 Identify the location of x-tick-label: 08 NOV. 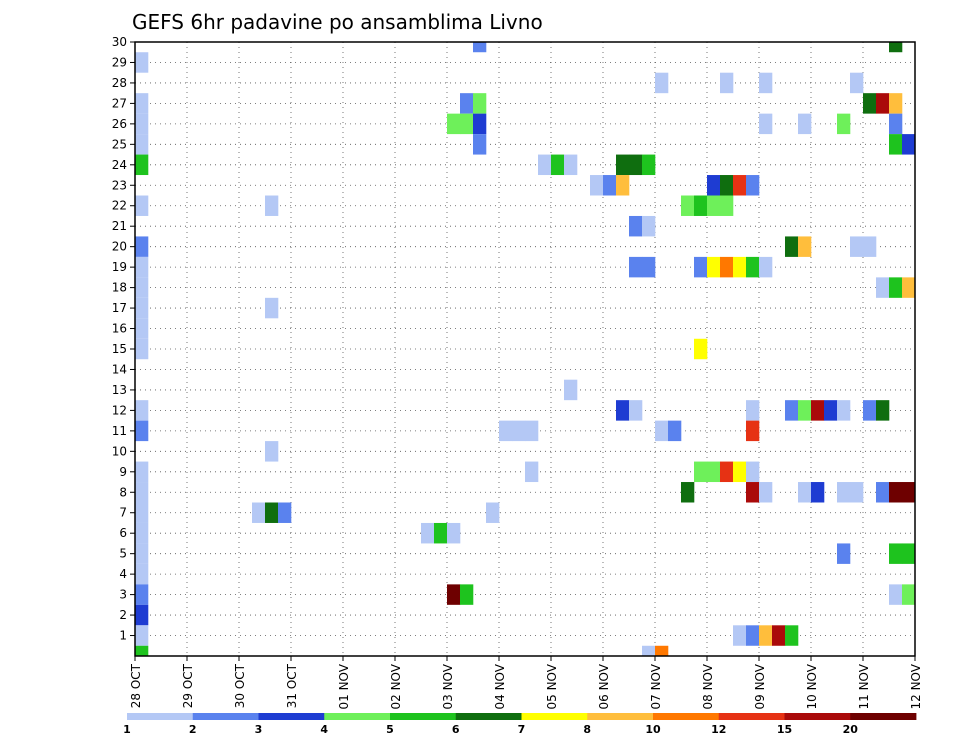
(708, 686).